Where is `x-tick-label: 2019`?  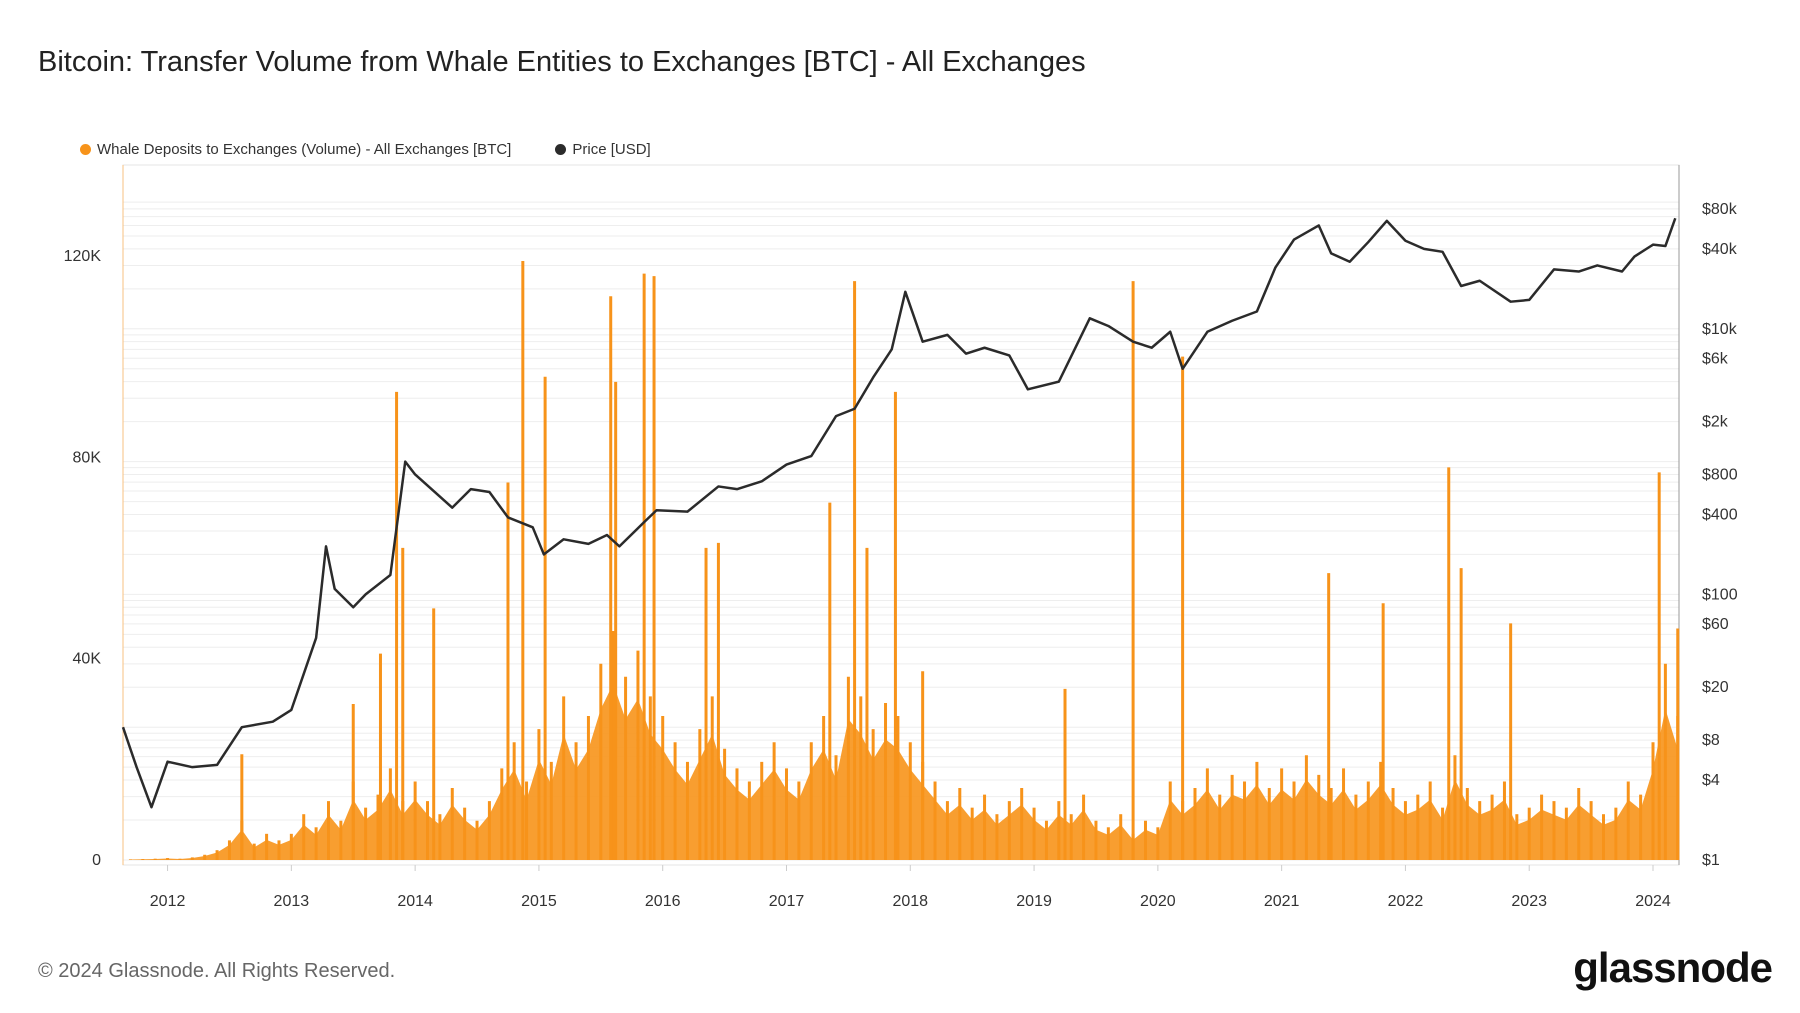
x-tick-label: 2019 is located at coordinates (1034, 901).